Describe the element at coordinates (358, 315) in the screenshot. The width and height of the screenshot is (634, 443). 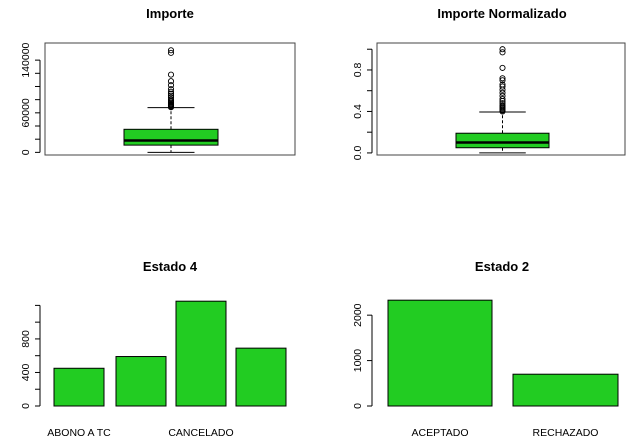
I see `chart4-y-tick-label: 2000` at that location.